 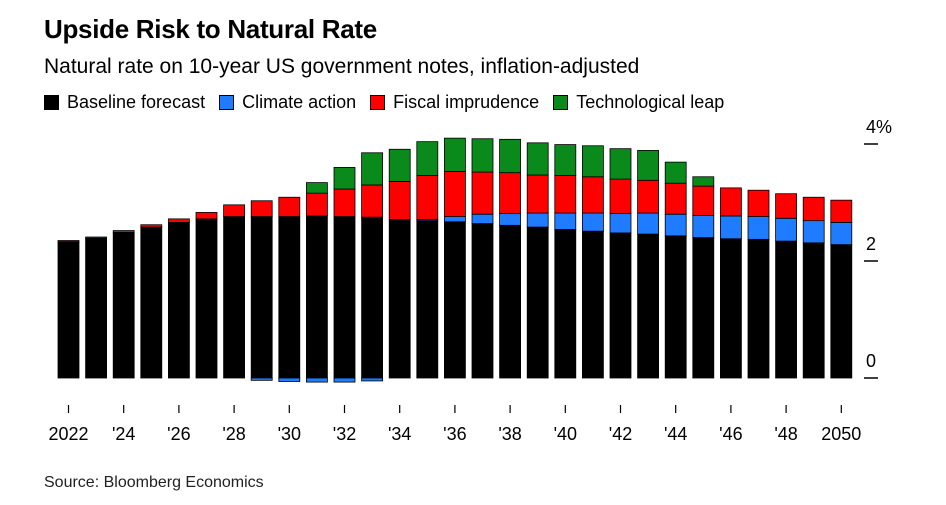 I want to click on bar-fiscal-imprudence-2038, so click(x=510, y=193).